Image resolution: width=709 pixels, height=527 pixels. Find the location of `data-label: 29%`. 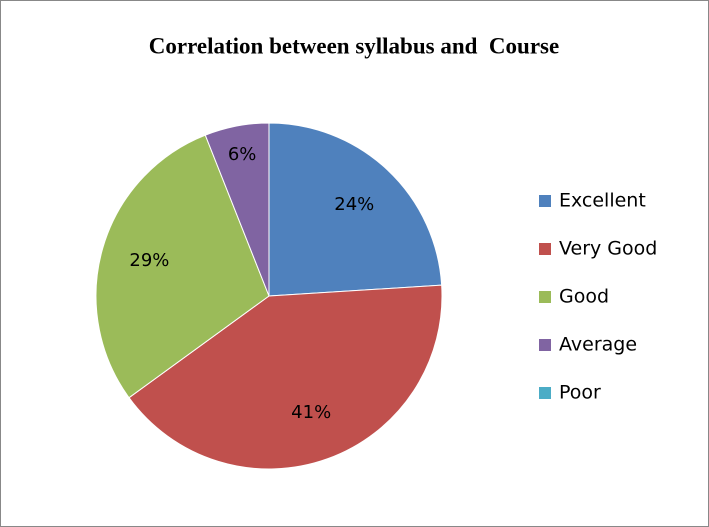

data-label: 29% is located at coordinates (149, 260).